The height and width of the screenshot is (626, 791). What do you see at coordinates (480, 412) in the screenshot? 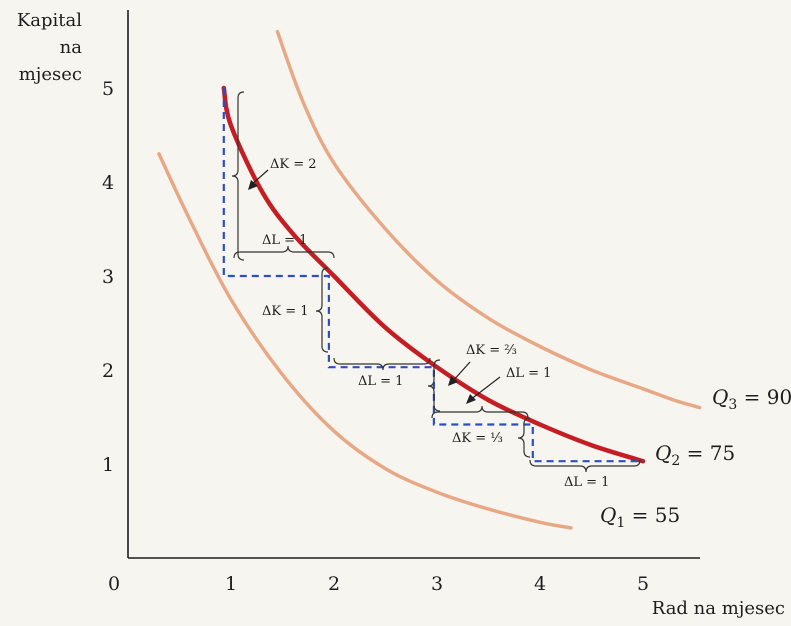
I see `brace-dl-1-c` at bounding box center [480, 412].